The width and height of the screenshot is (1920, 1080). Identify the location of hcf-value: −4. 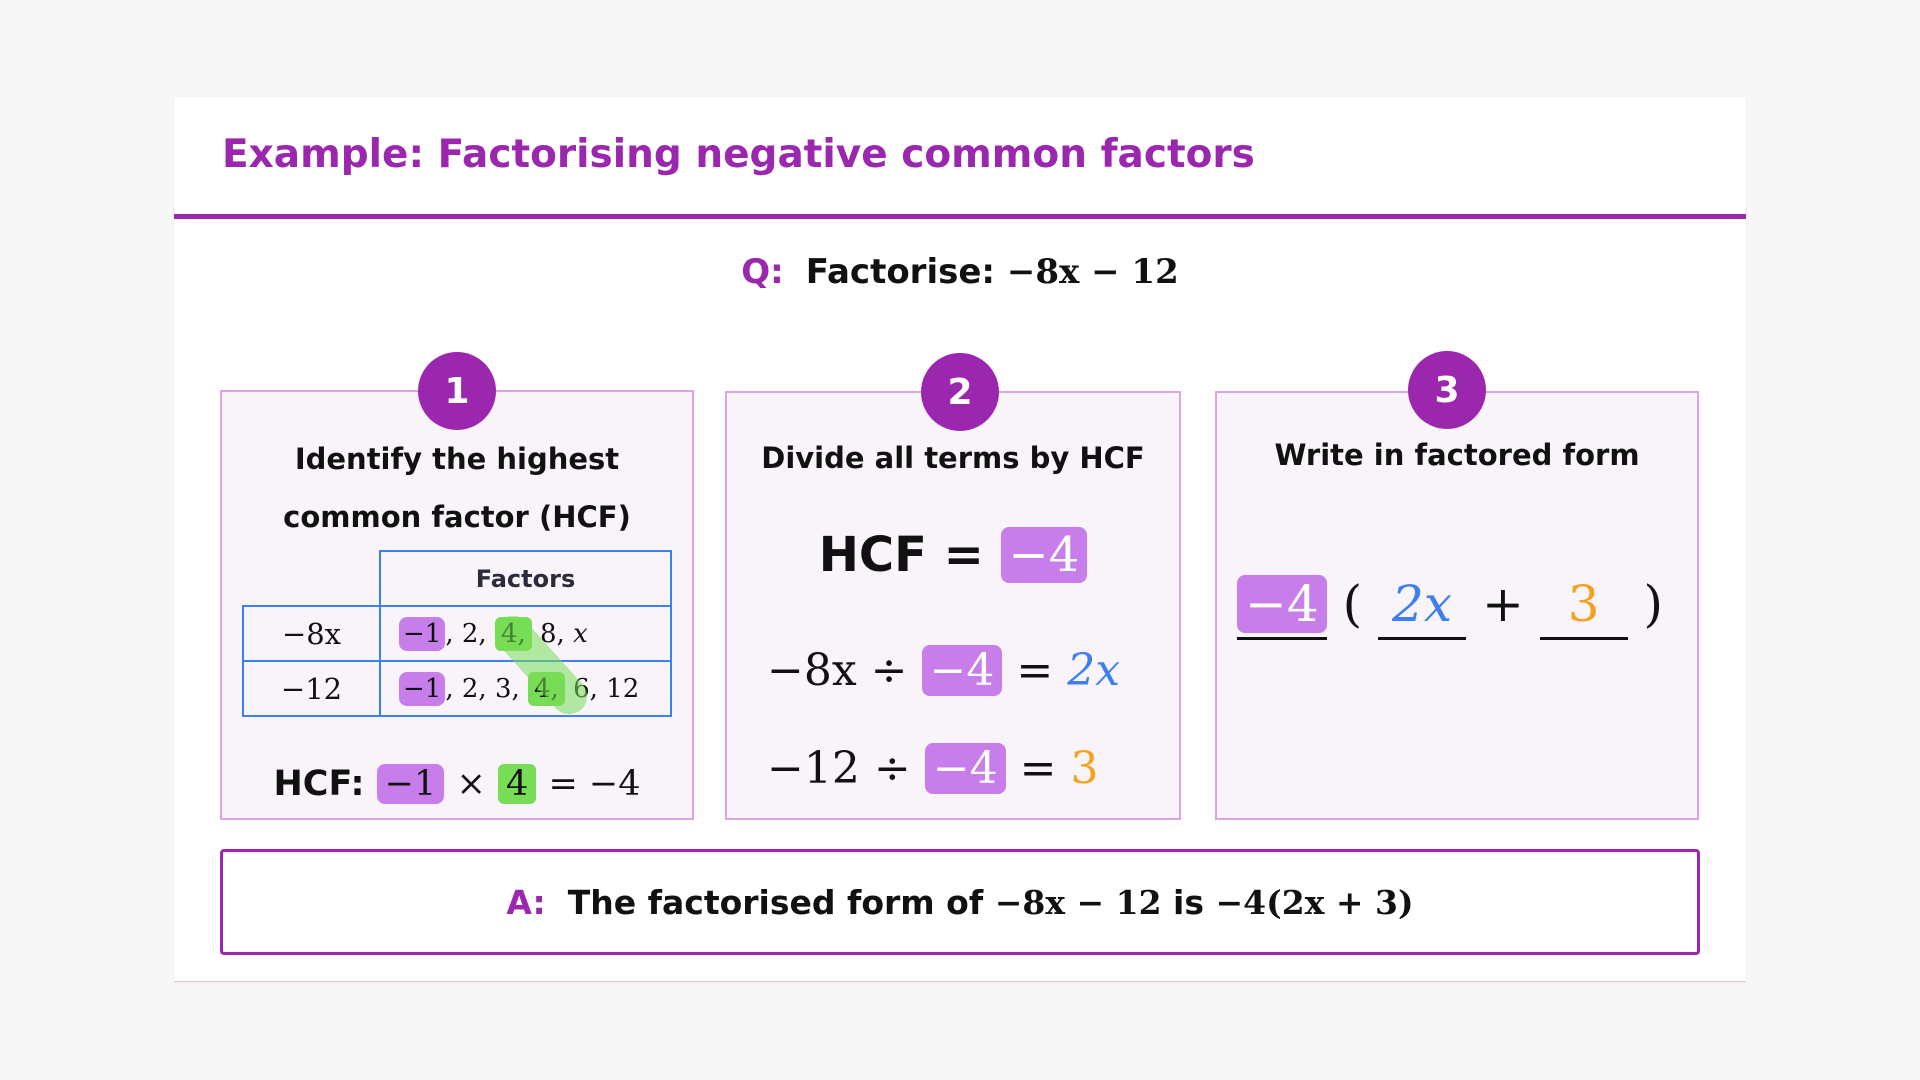
(1044, 555).